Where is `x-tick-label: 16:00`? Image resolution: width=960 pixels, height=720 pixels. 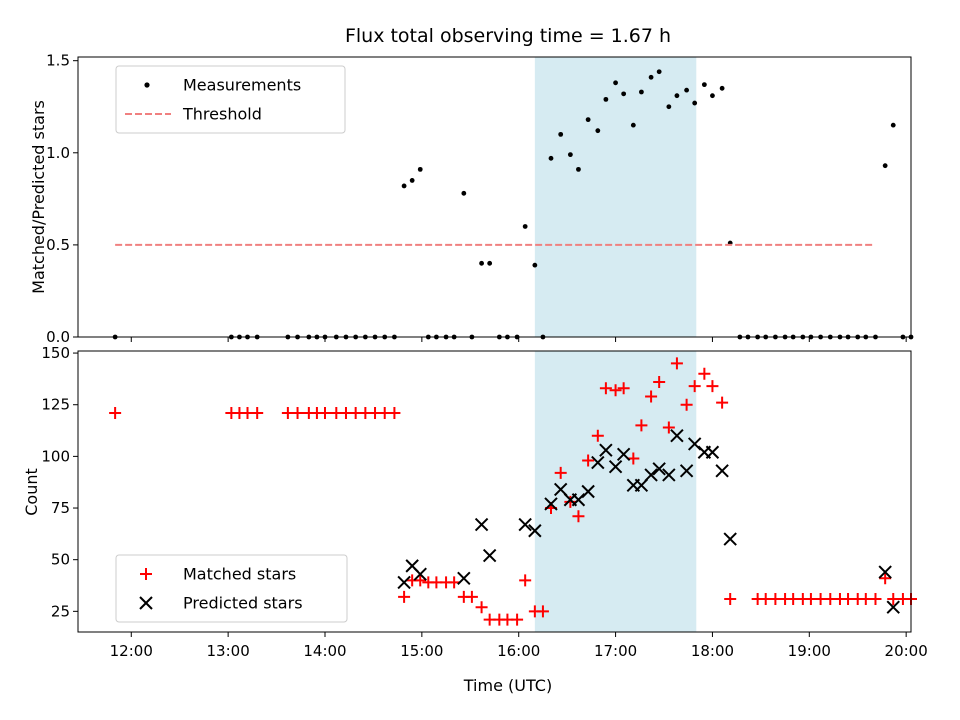
x-tick-label: 16:00 is located at coordinates (518, 651).